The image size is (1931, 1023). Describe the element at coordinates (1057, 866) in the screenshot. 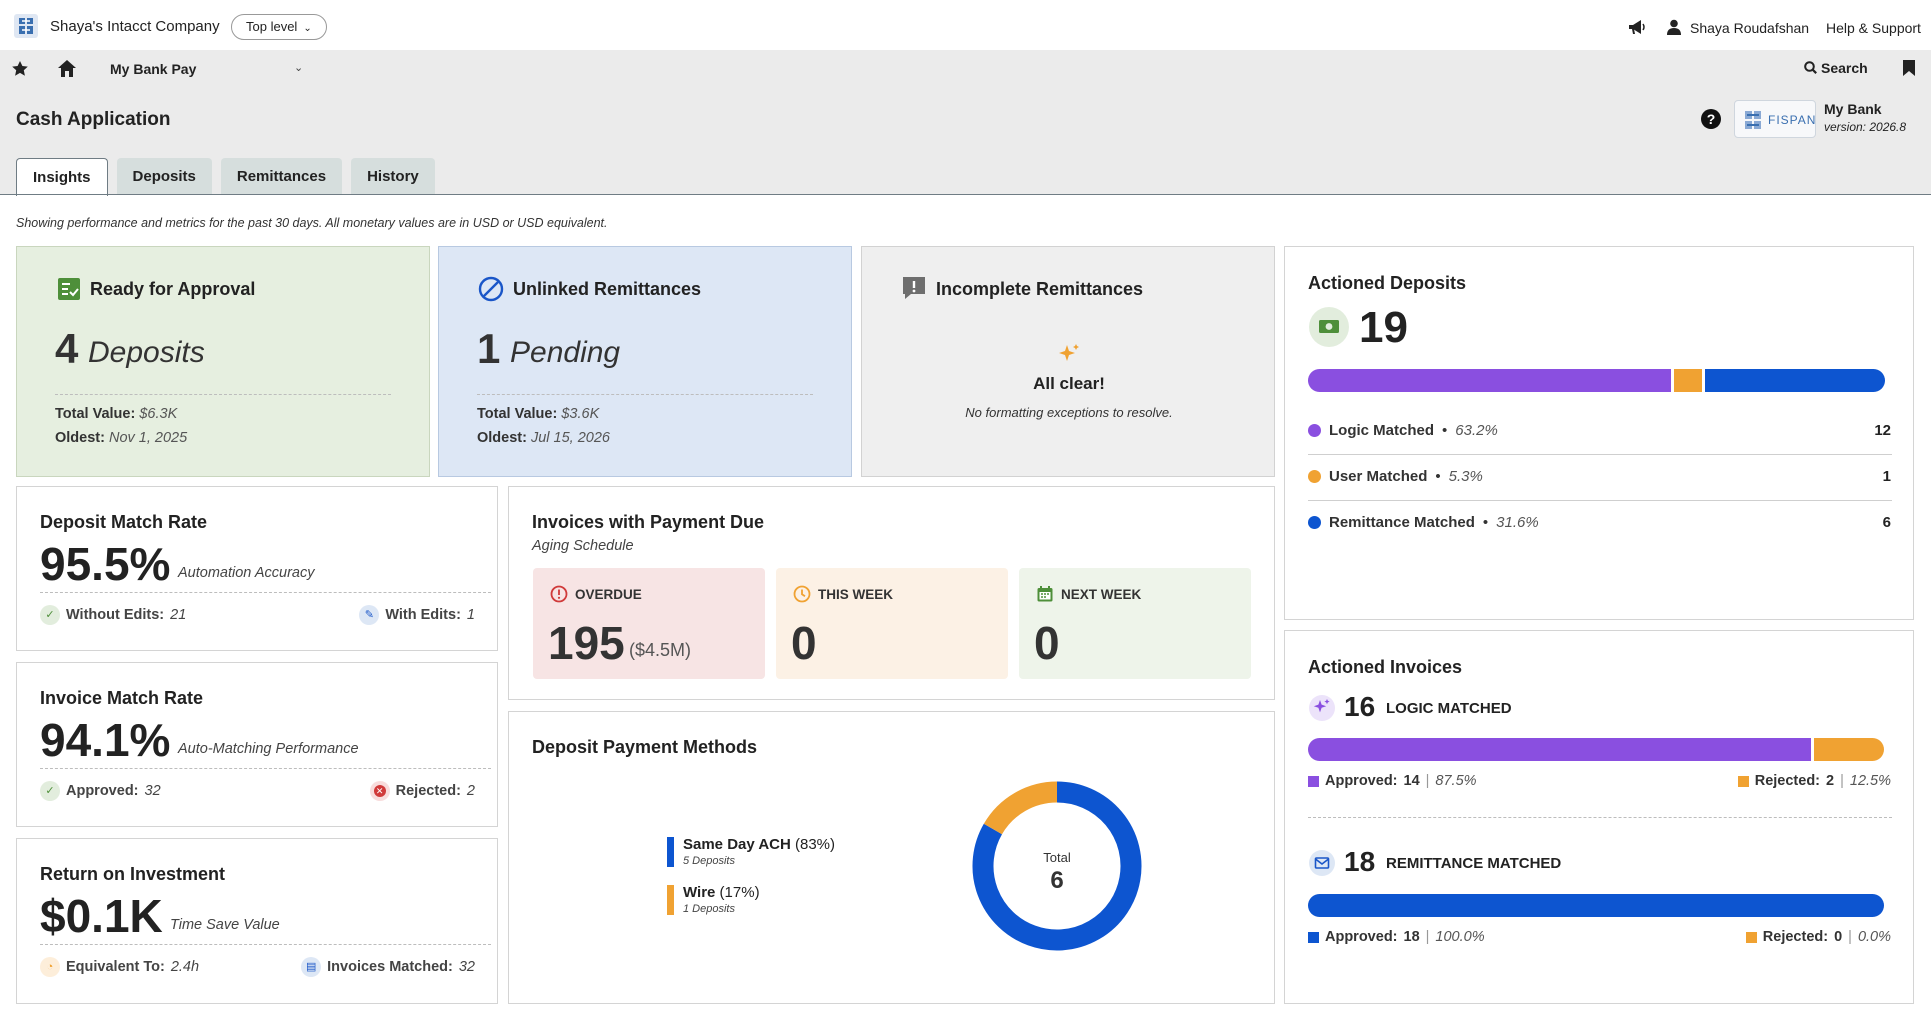

I see `donut-slice-same-day-ach` at that location.